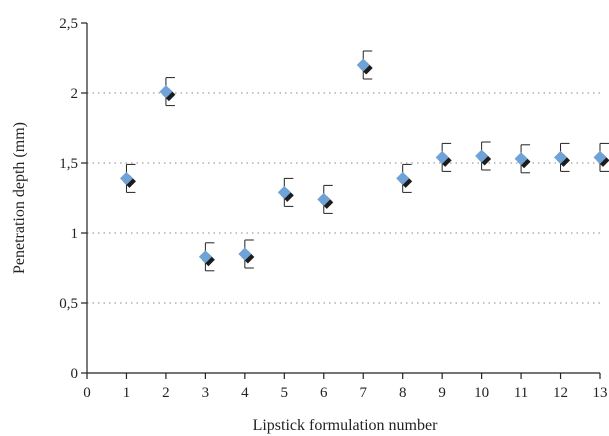 This screenshot has height=436, width=609. Describe the element at coordinates (68, 304) in the screenshot. I see `y-tick-label-1: 0,5` at that location.